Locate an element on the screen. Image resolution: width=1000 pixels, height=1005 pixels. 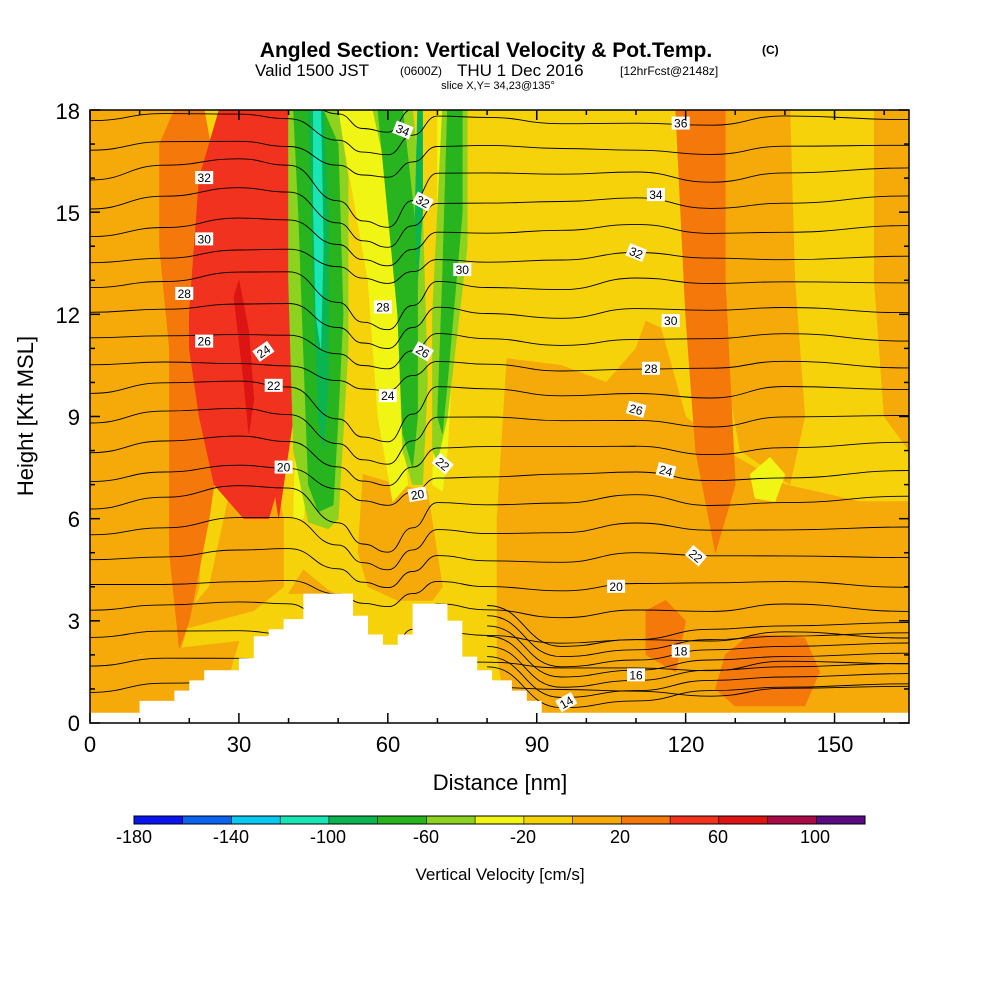
colorbar-label: 60 is located at coordinates (718, 837).